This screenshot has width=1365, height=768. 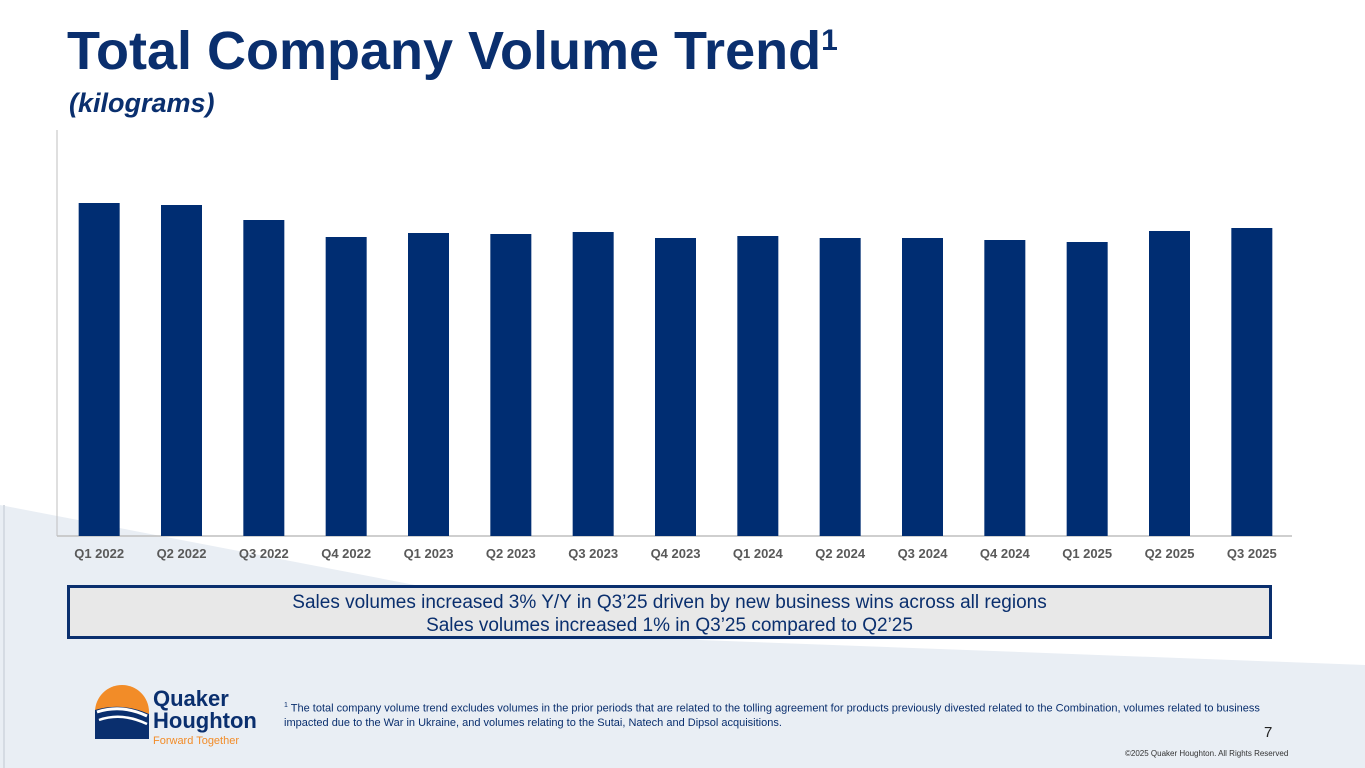 What do you see at coordinates (1170, 553) in the screenshot?
I see `x-tick-label: Q2 2025` at bounding box center [1170, 553].